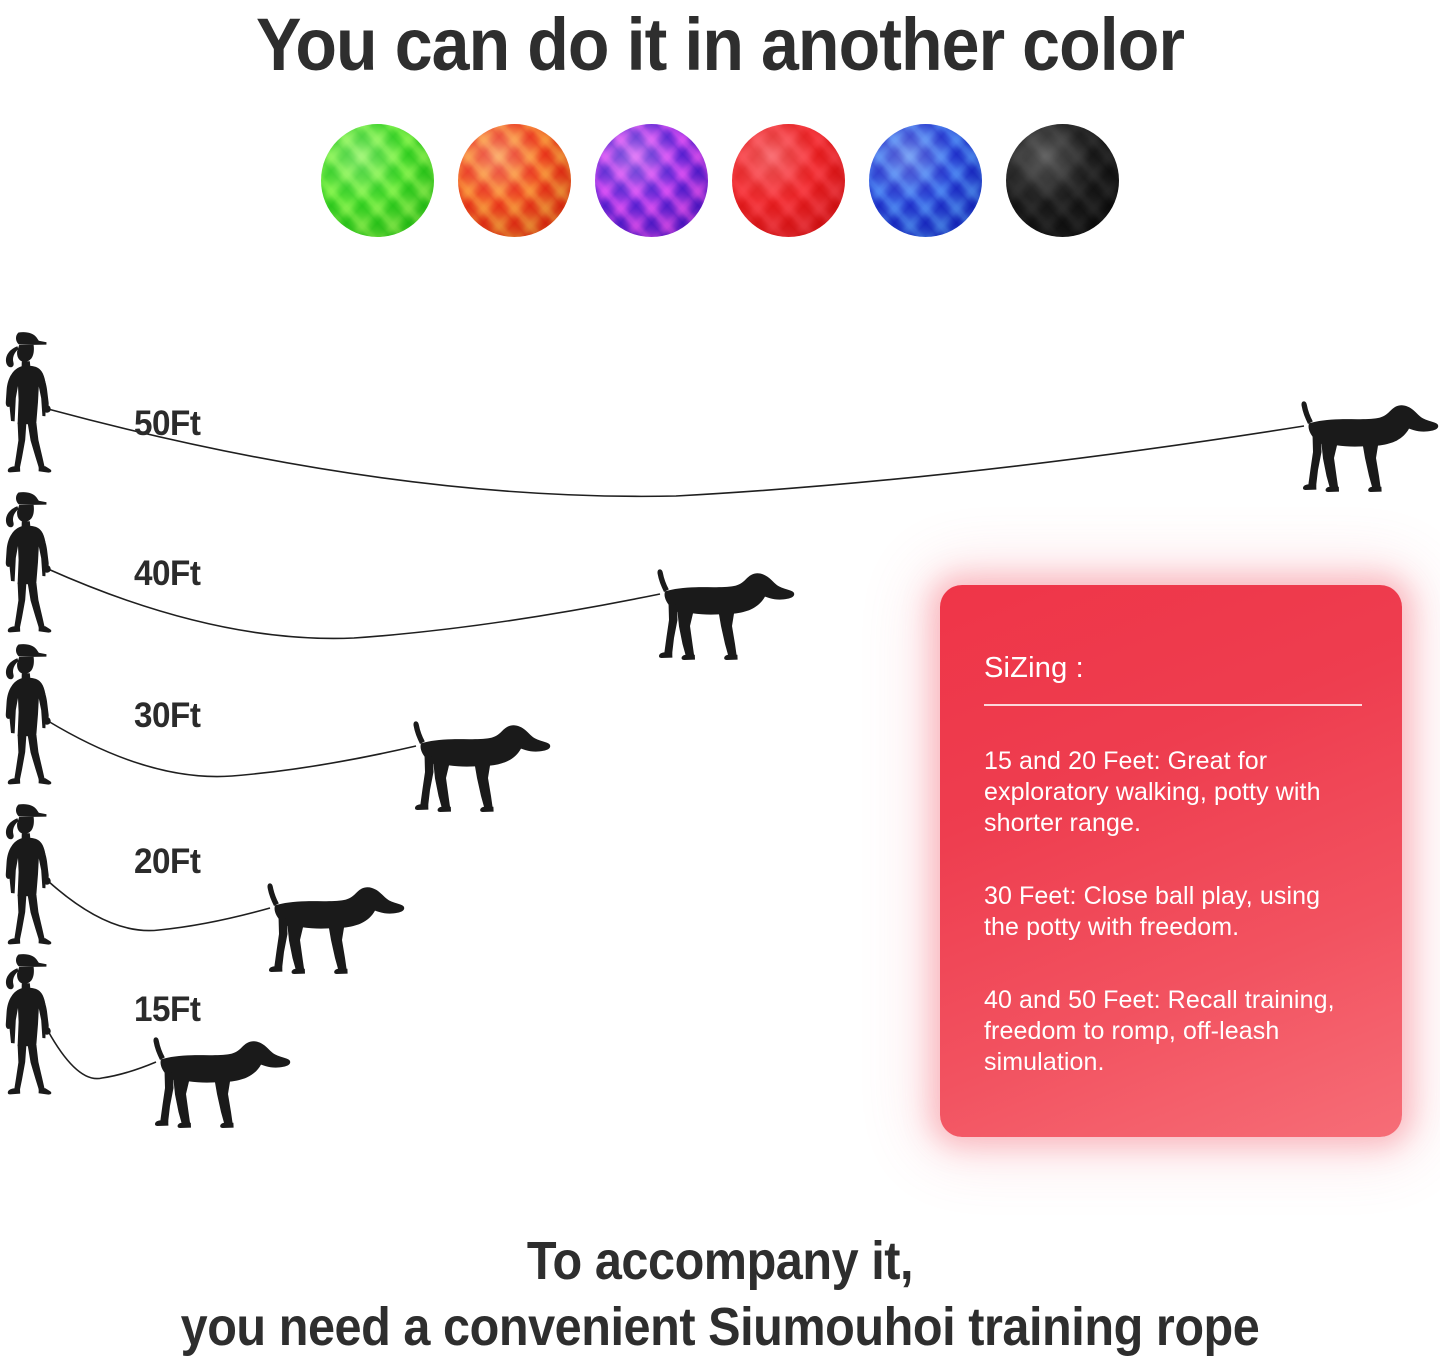 This screenshot has height=1366, width=1440. Describe the element at coordinates (167, 423) in the screenshot. I see `length-label-50ft: 50Ft` at that location.